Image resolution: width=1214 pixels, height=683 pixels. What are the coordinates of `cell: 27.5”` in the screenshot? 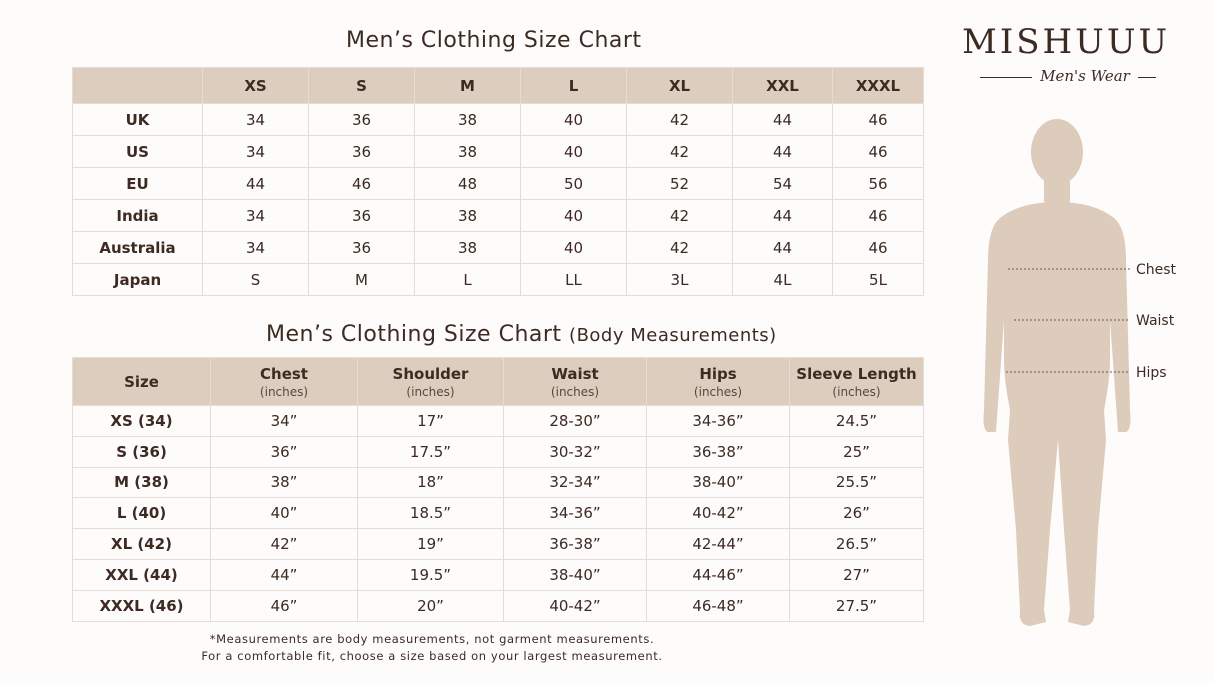 It's located at (856, 605).